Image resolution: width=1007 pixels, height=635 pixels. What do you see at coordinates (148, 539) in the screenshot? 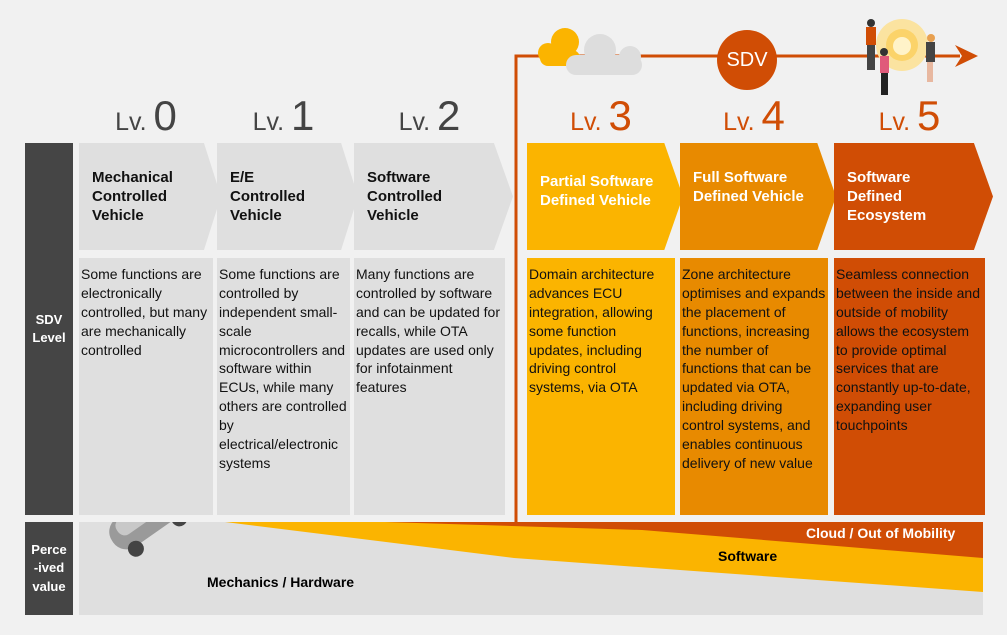
I see `car-icon` at bounding box center [148, 539].